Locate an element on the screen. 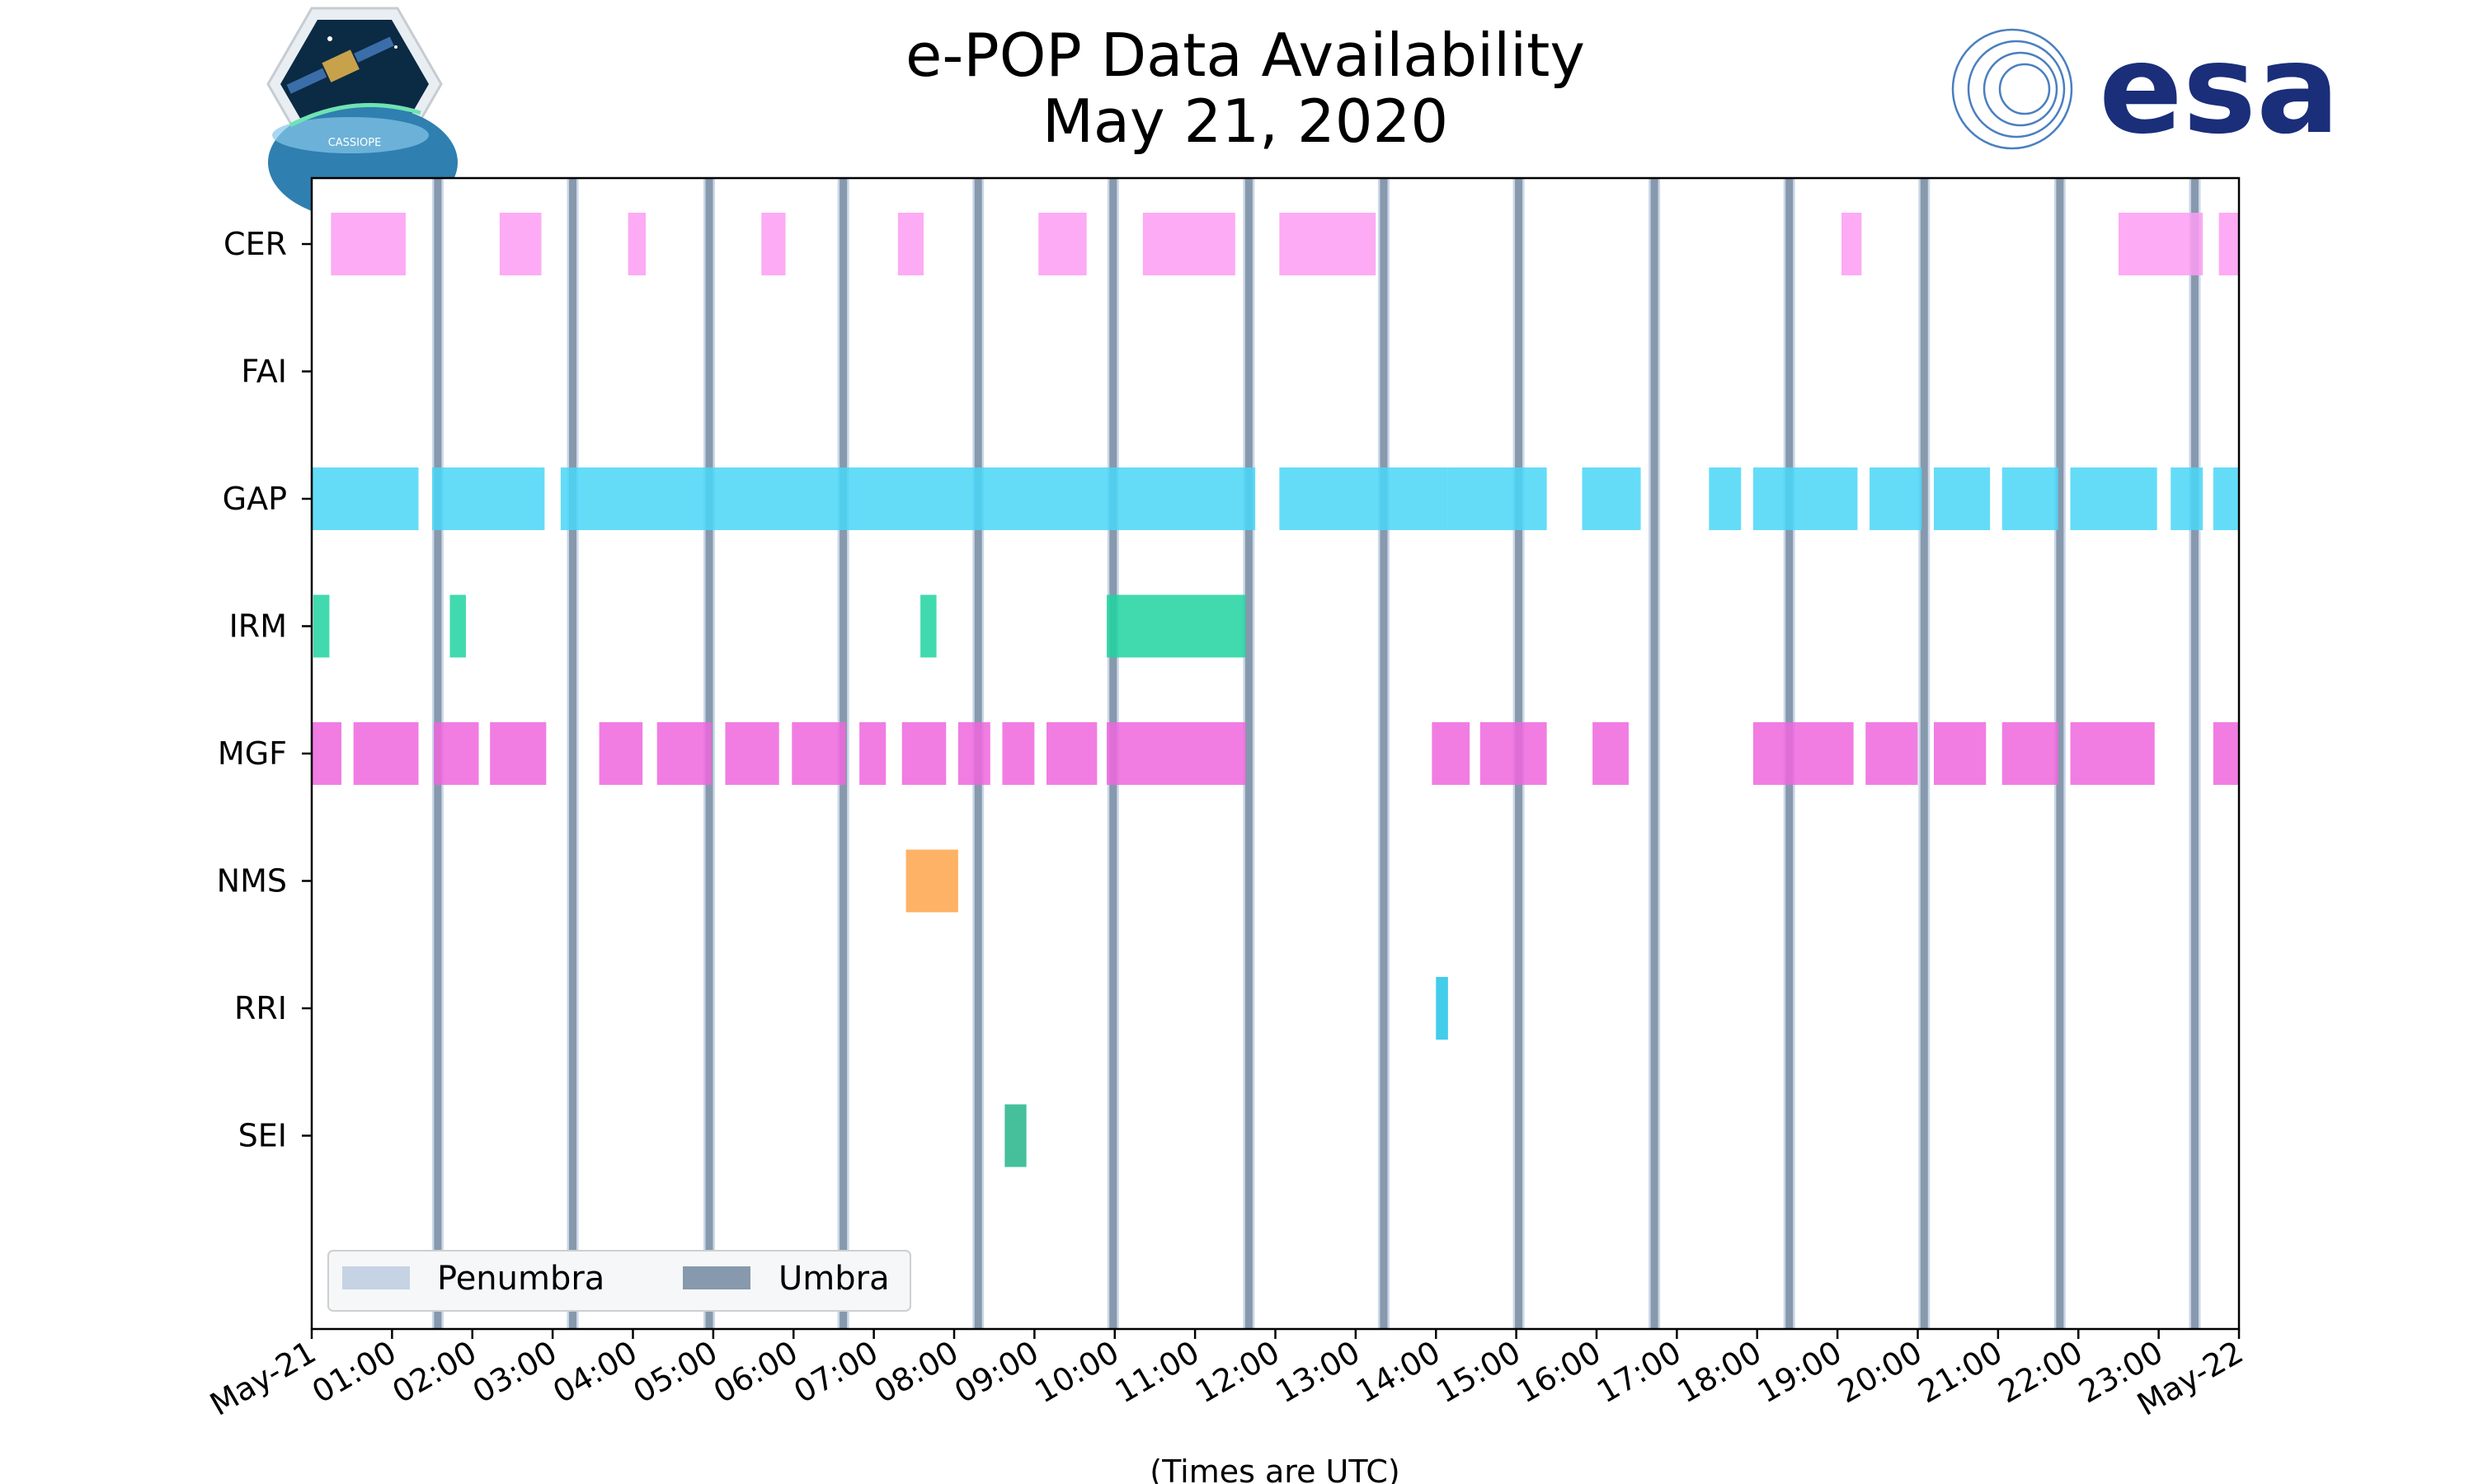 This screenshot has height=1484, width=2474. esa-logo-rings is located at coordinates (2012, 89).